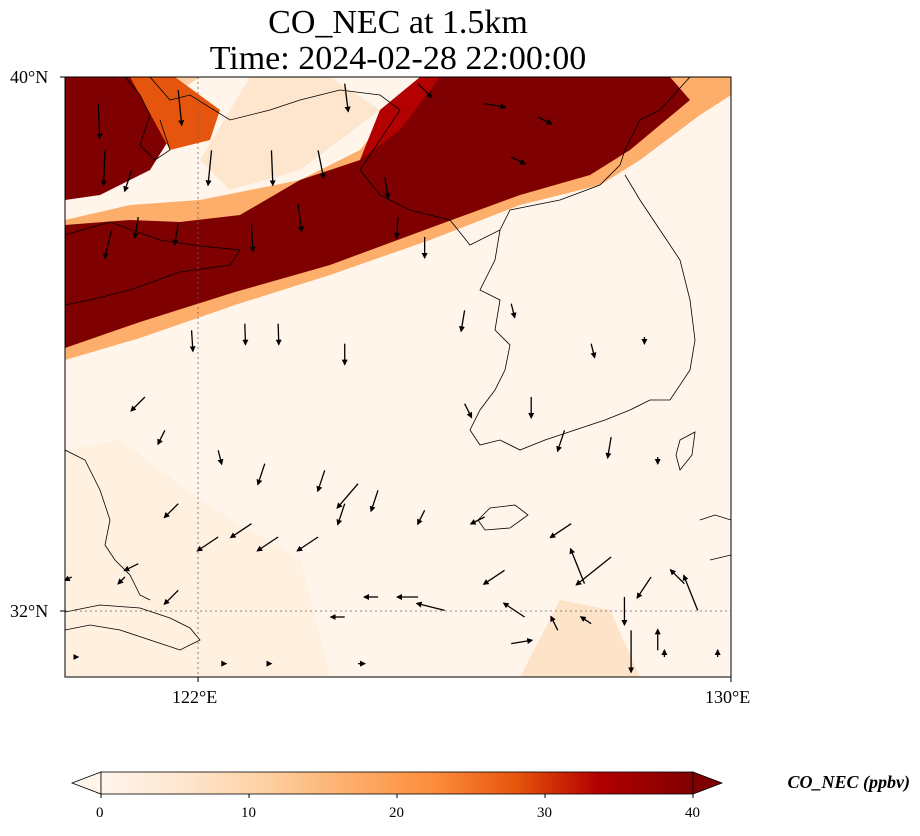  I want to click on coastline-tsushima, so click(685, 451).